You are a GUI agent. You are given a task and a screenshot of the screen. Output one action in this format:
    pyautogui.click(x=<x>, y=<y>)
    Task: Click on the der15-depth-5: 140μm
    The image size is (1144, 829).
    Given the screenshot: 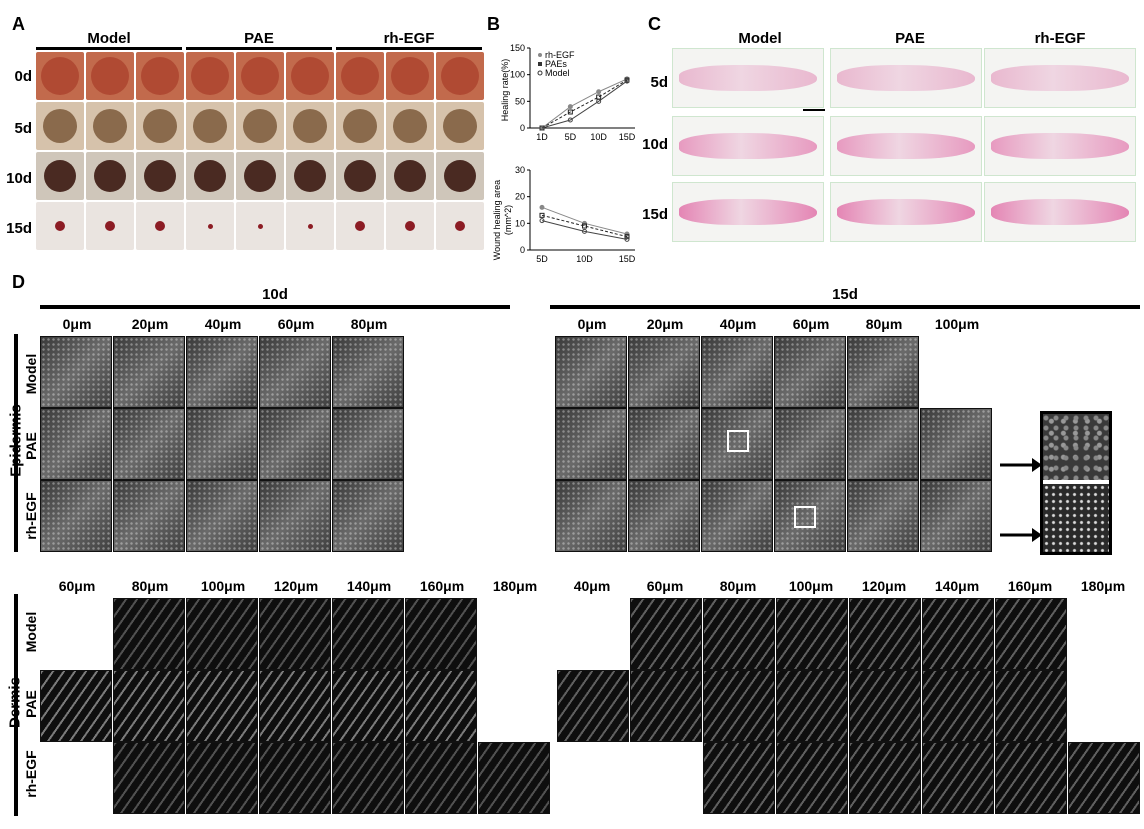 What is the action you would take?
    pyautogui.click(x=957, y=586)
    